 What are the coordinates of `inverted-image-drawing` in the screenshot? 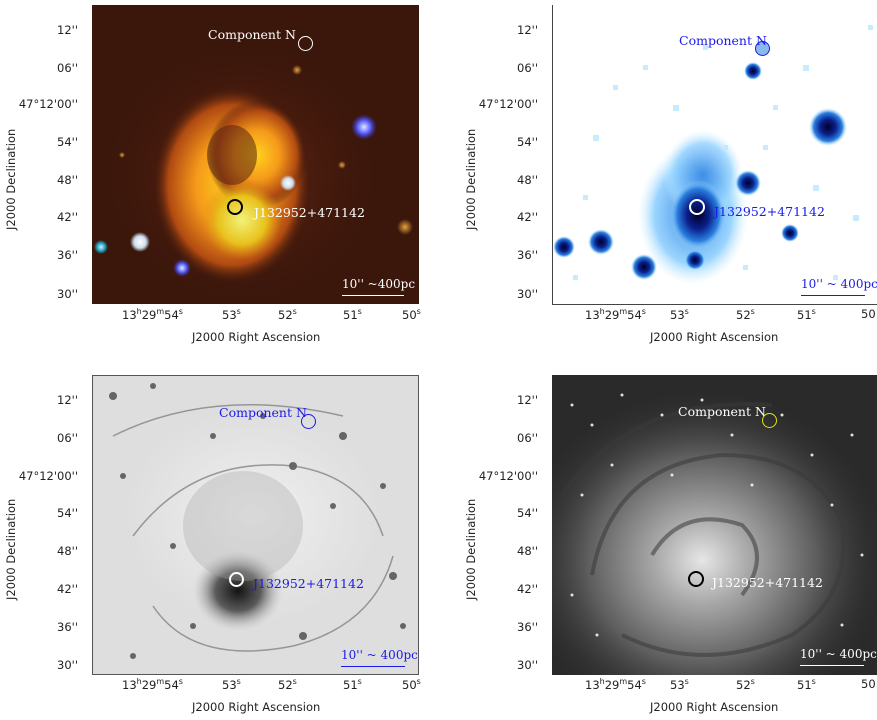 It's located at (257, 521).